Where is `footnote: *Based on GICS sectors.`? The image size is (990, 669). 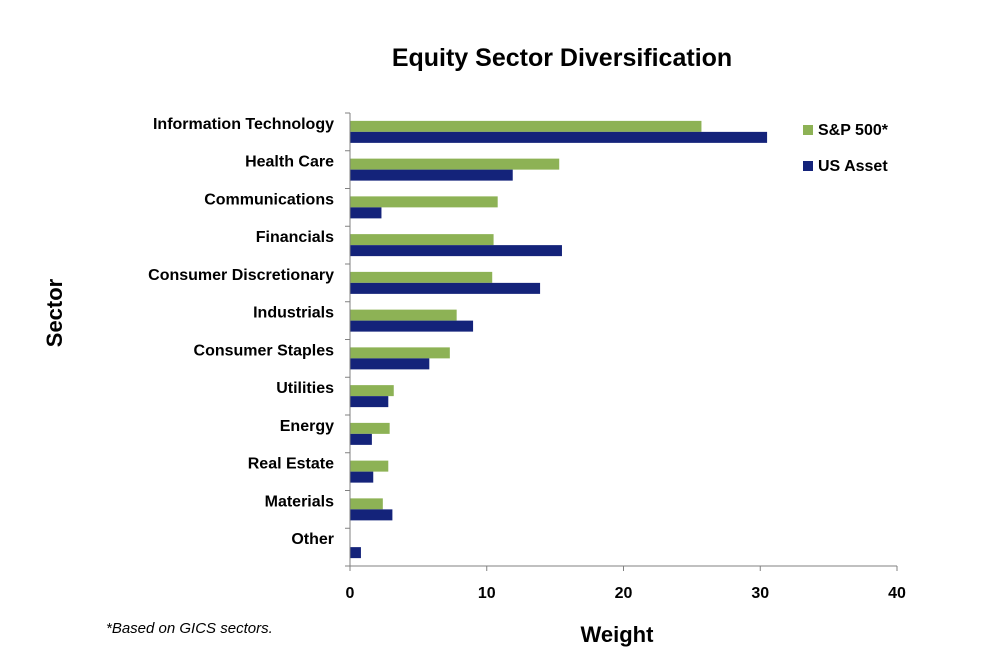
footnote: *Based on GICS sectors. is located at coordinates (189, 628).